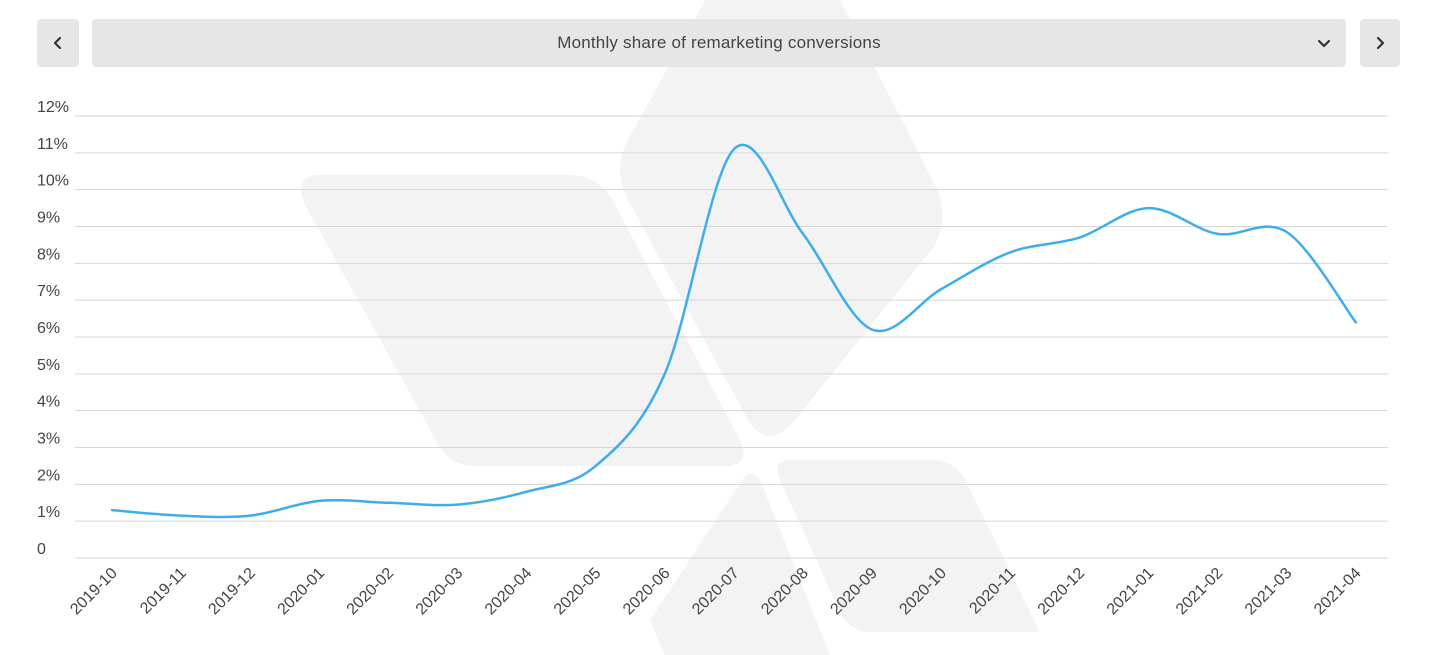 The image size is (1437, 655). What do you see at coordinates (48, 402) in the screenshot?
I see `y-tick-label: 4%` at bounding box center [48, 402].